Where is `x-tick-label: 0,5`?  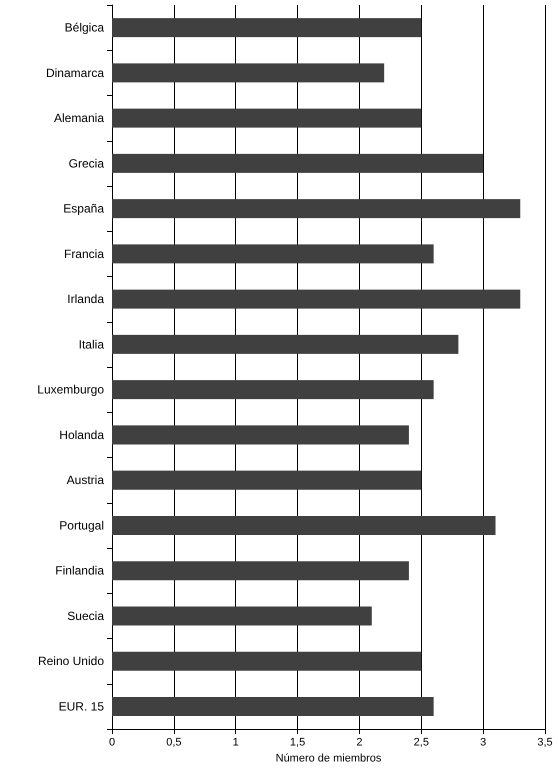
x-tick-label: 0,5 is located at coordinates (174, 742).